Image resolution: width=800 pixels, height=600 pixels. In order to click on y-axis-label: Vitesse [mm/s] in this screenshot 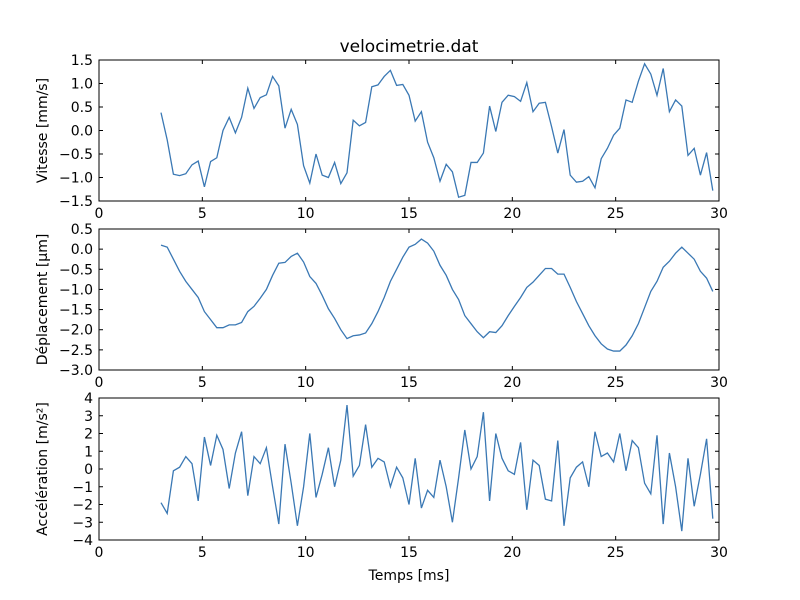, I will do `click(43, 130)`.